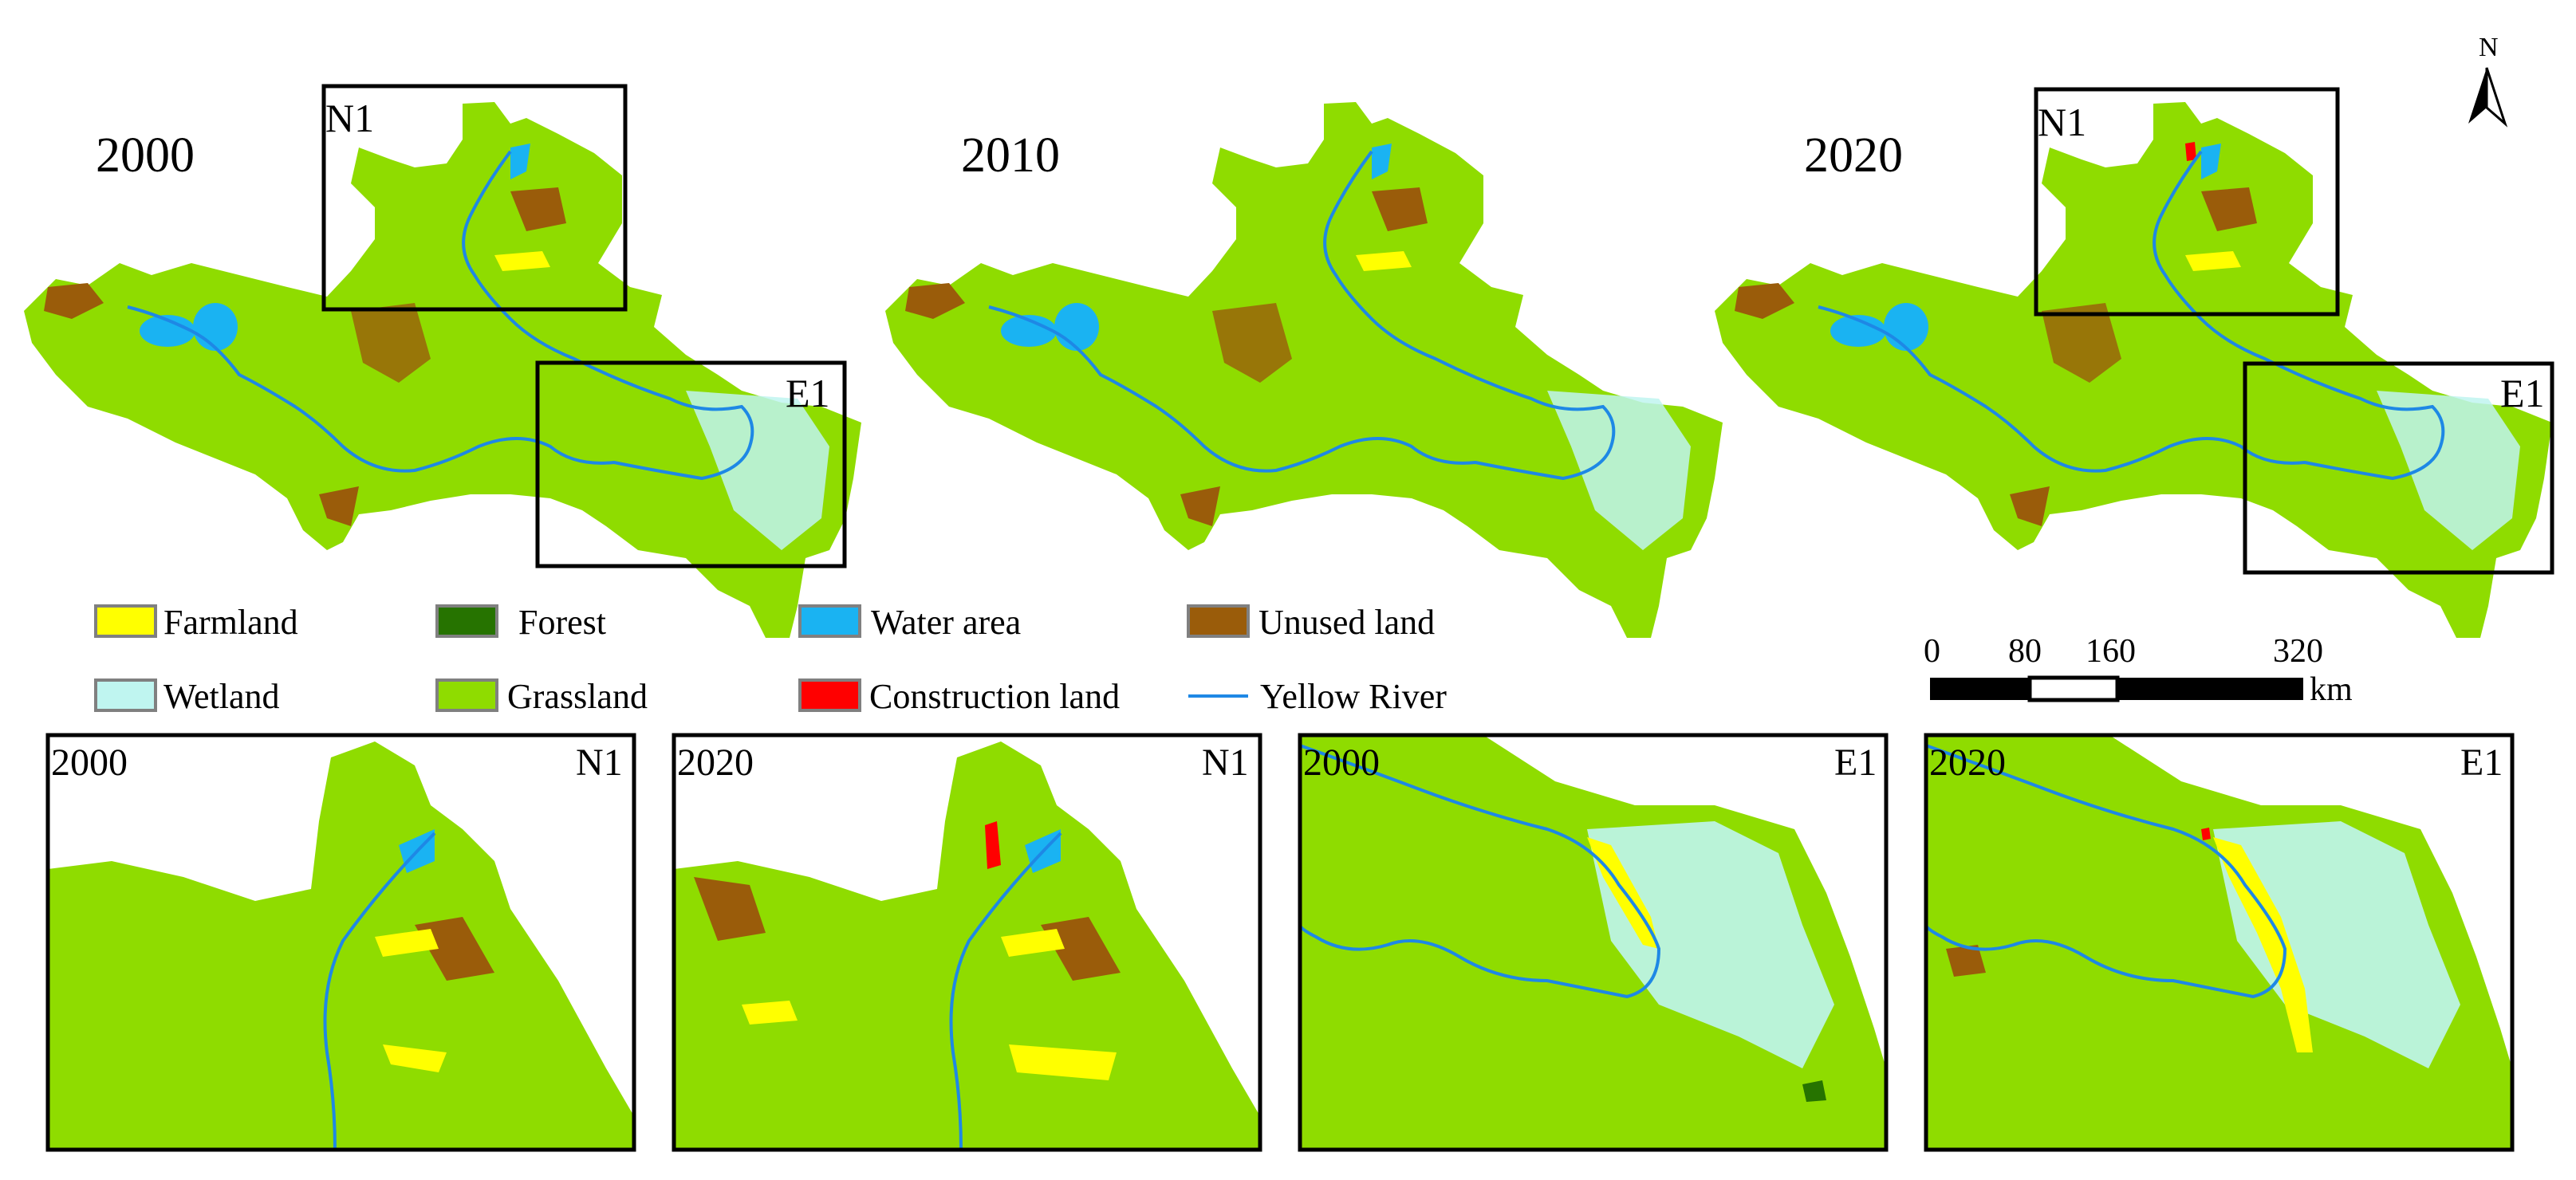  I want to click on legend-label-forest: Forest, so click(562, 622).